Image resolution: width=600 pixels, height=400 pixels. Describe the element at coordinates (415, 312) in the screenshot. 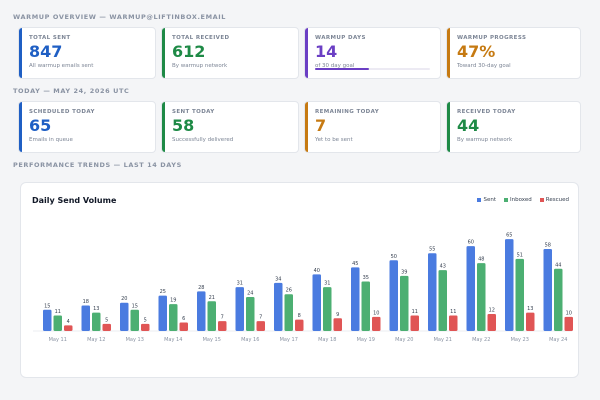

I see `data-label-rescued-may-20: 11` at that location.